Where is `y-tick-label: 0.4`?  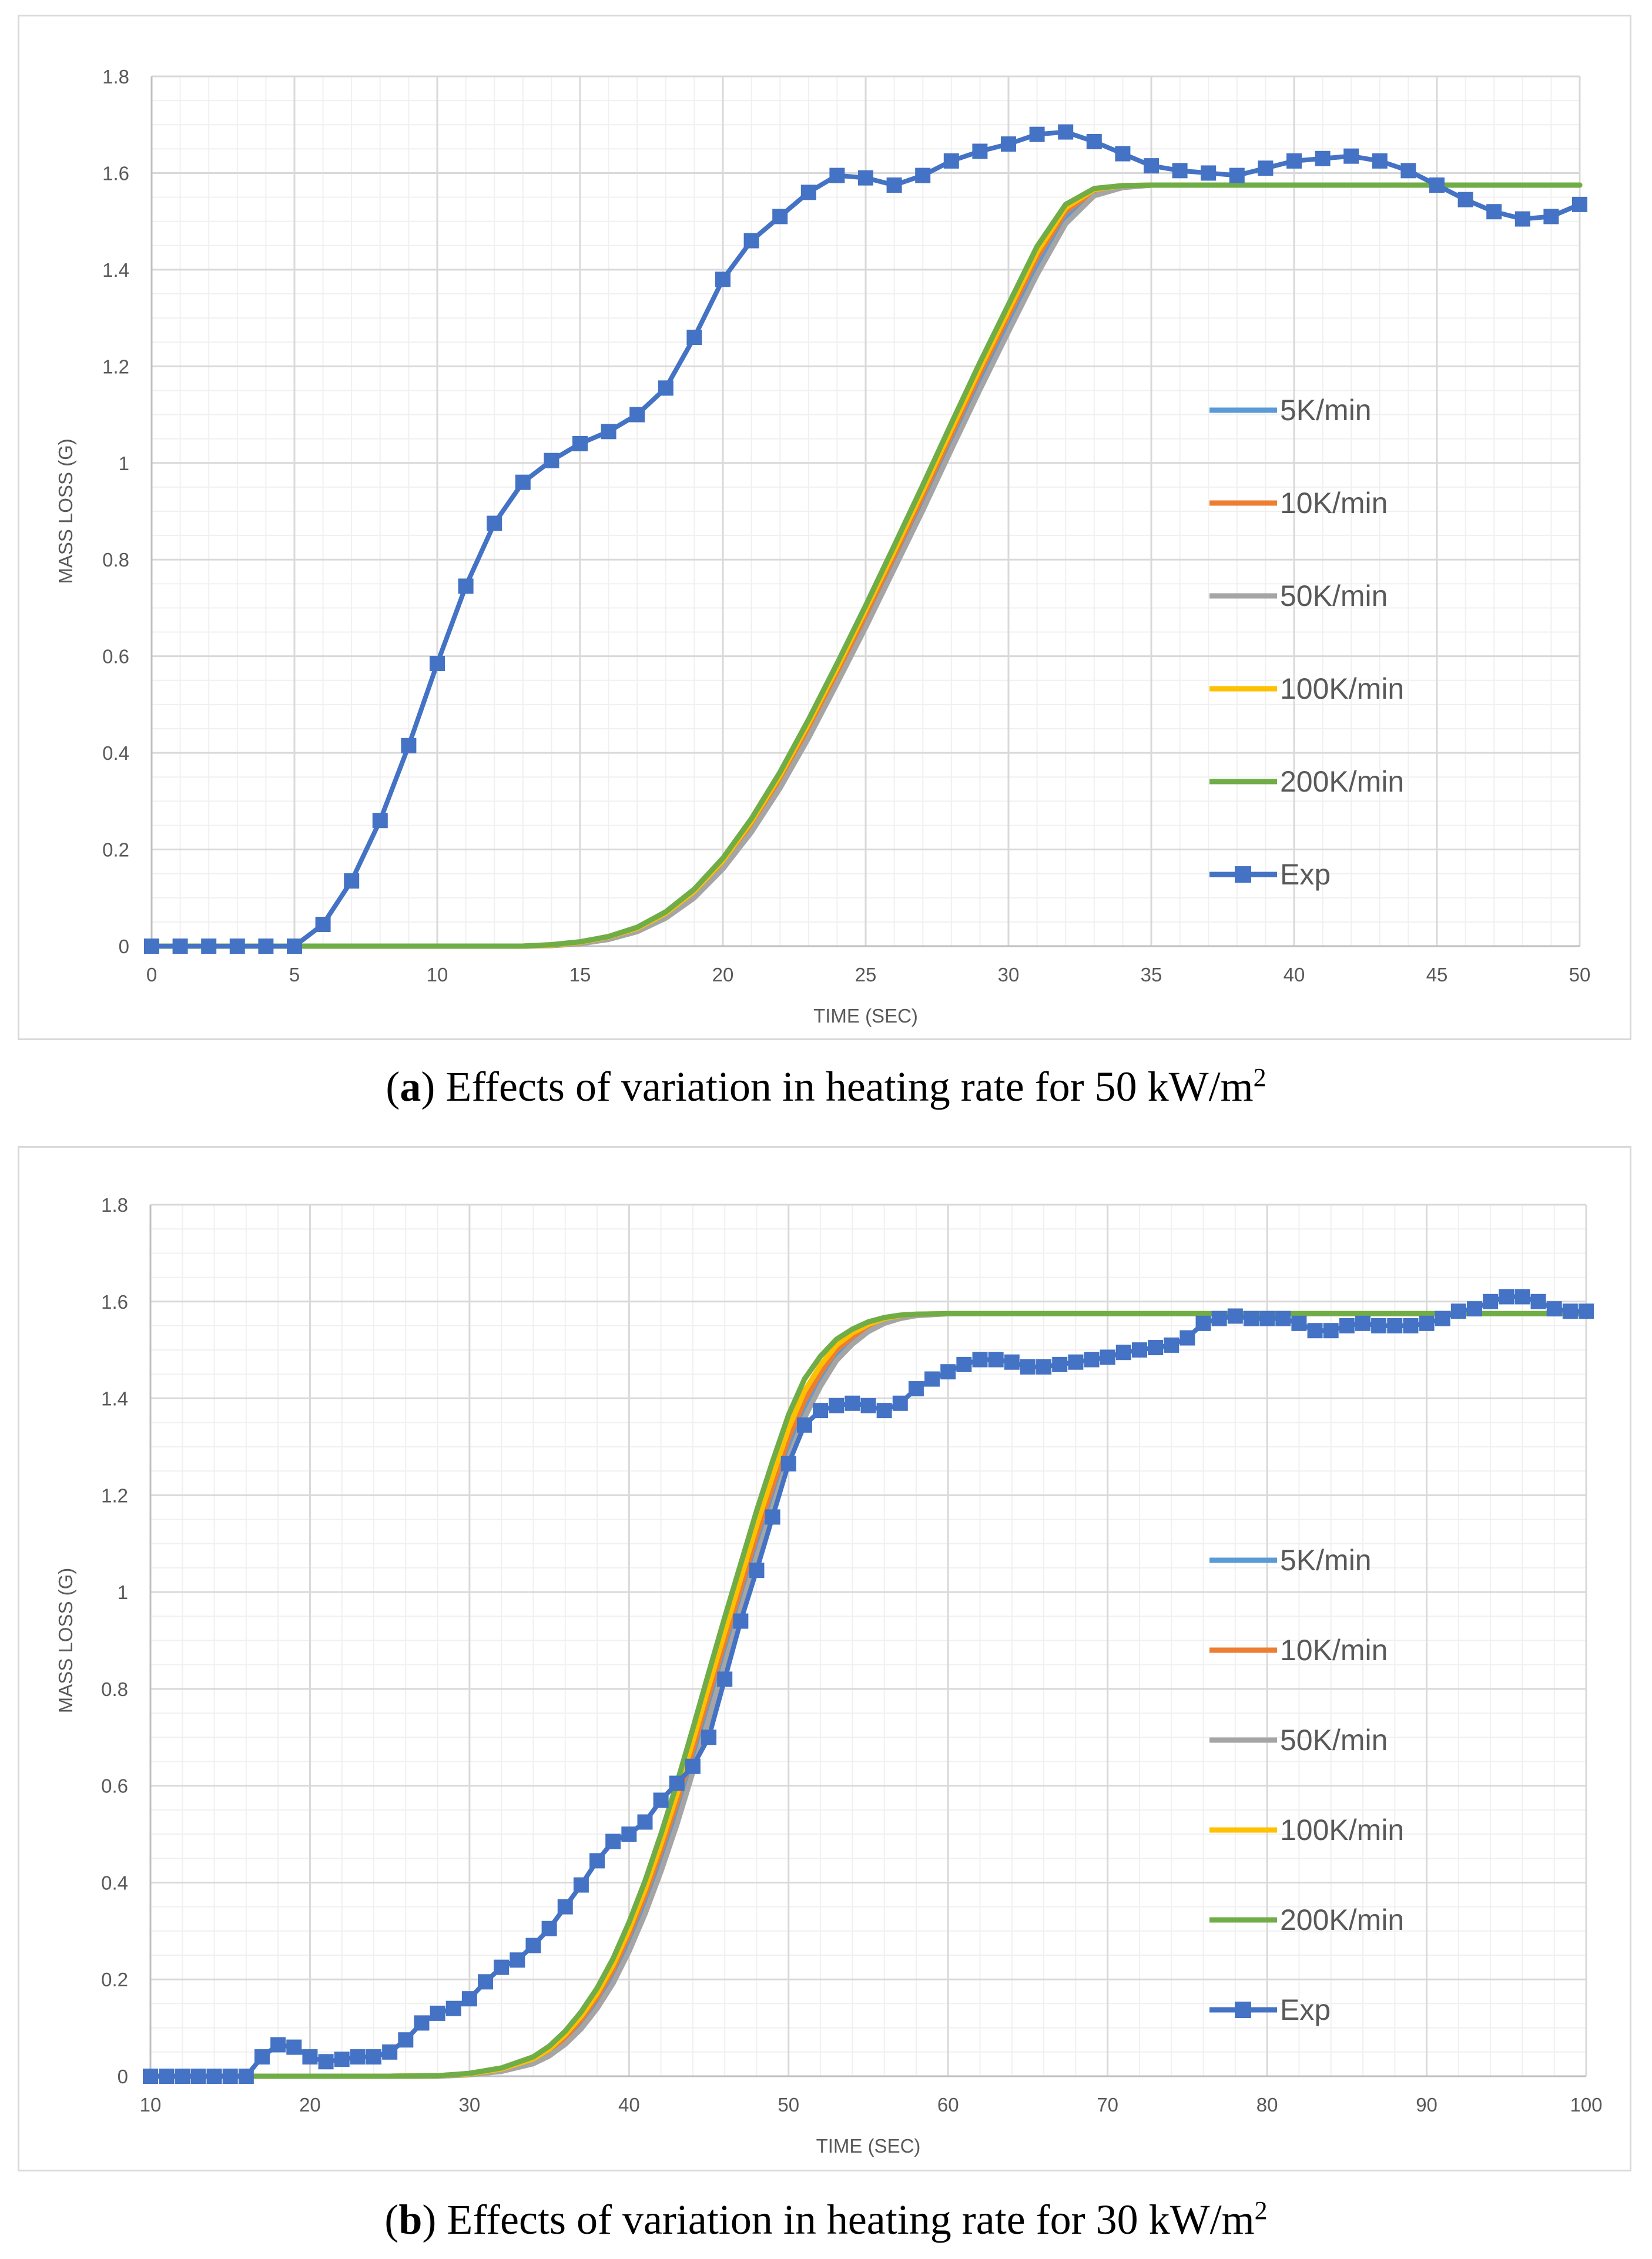 y-tick-label: 0.4 is located at coordinates (114, 1882).